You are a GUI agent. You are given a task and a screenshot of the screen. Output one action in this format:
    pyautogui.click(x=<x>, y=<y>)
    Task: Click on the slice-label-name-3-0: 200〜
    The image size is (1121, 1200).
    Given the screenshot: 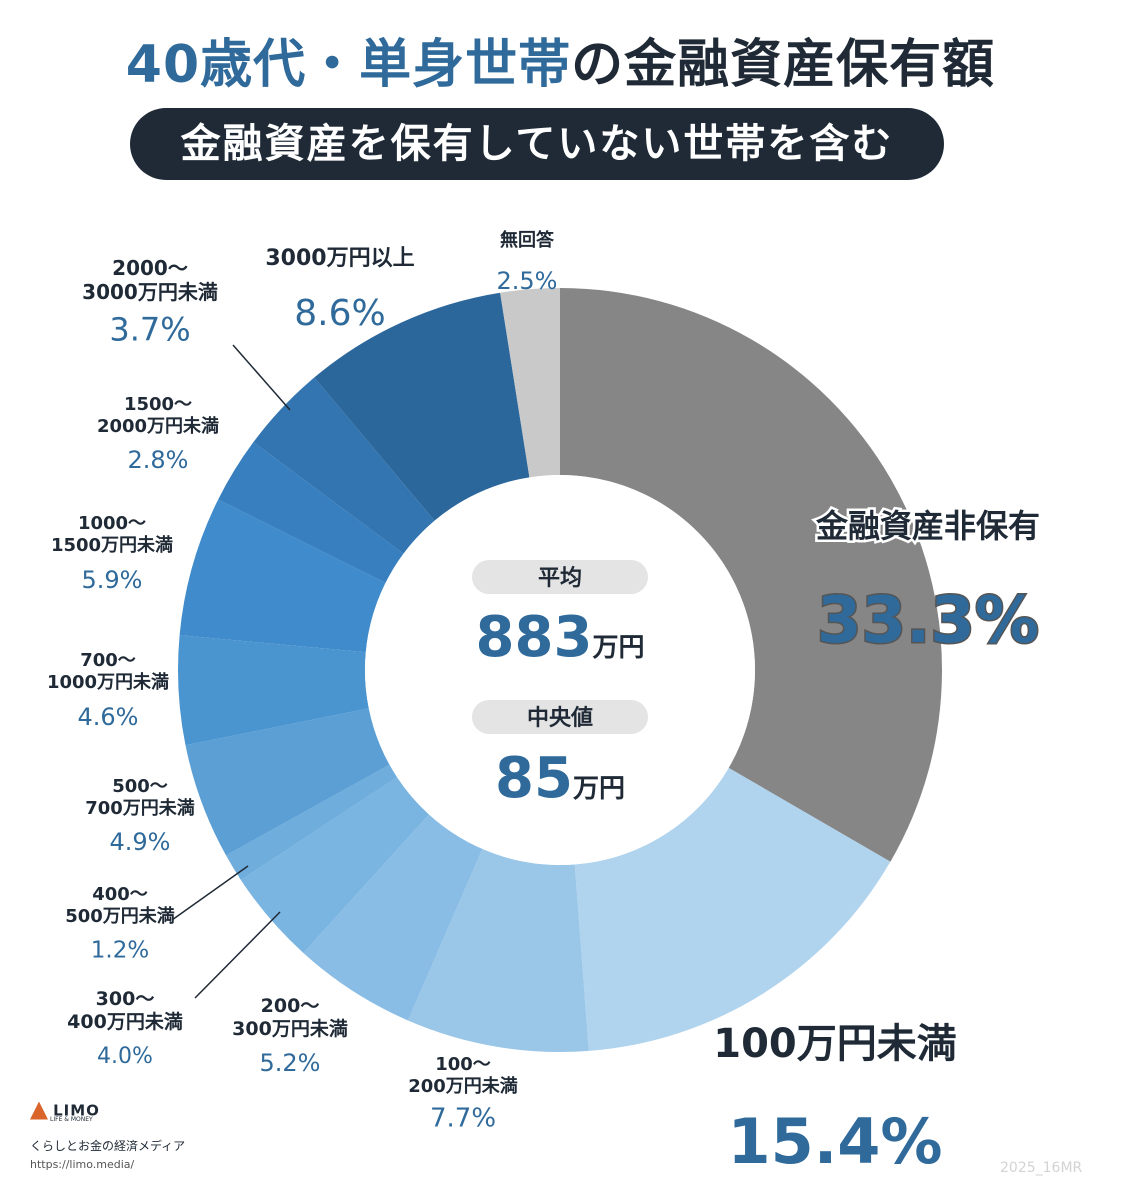 What is the action you would take?
    pyautogui.click(x=290, y=1006)
    